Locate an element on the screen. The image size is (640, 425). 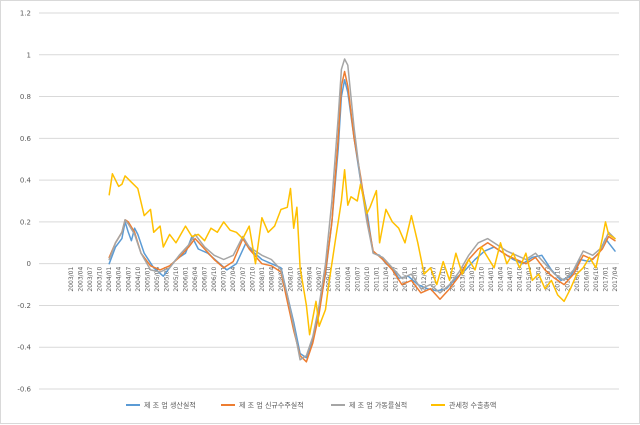
x-tick-label: 2015/04 is located at coordinates (539, 278).